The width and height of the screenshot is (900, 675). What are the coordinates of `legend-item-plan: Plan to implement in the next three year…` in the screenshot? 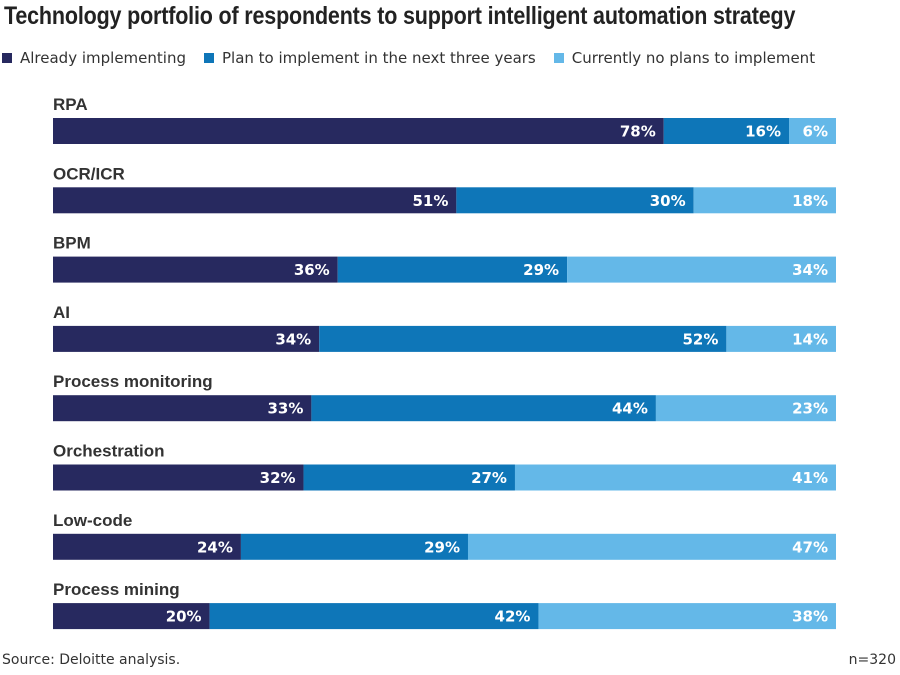 It's located at (369, 58).